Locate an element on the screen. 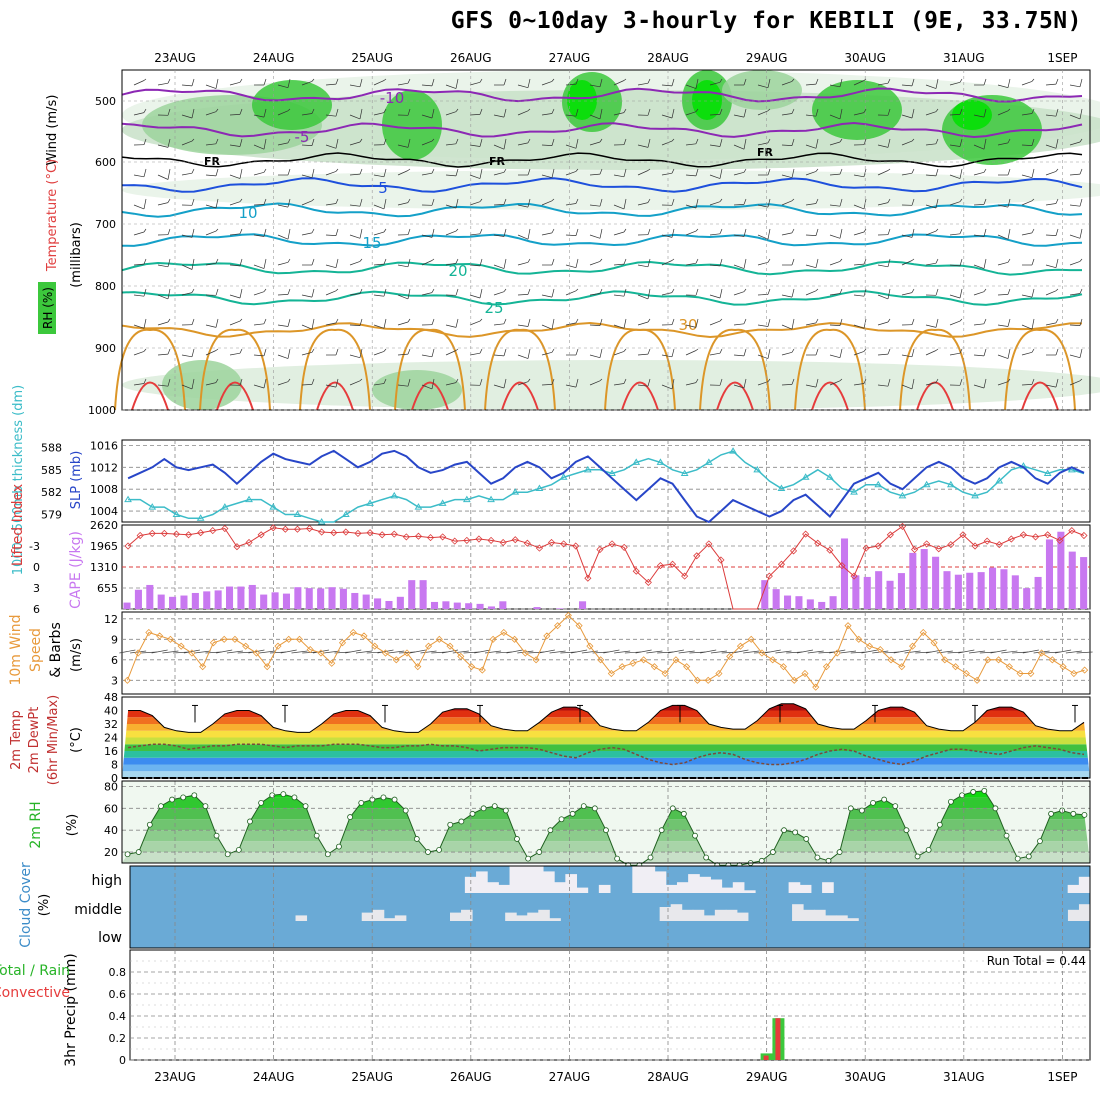 The image size is (1100, 1100). wind-tick: 12 is located at coordinates (111, 619).